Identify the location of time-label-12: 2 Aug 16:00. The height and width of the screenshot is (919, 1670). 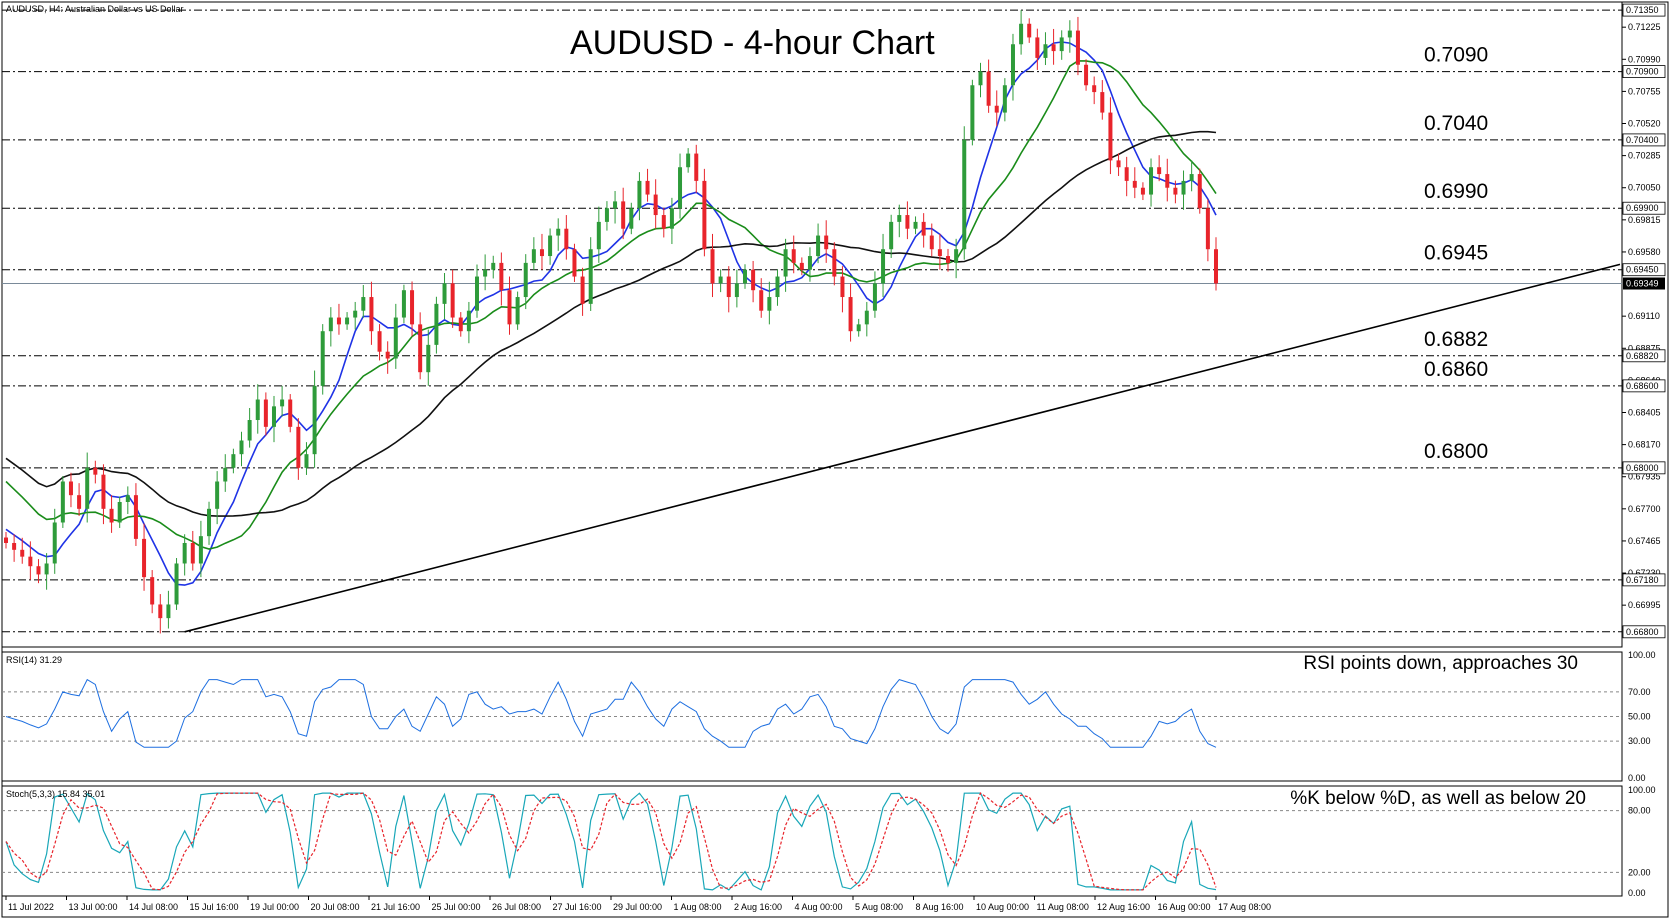
(758, 907).